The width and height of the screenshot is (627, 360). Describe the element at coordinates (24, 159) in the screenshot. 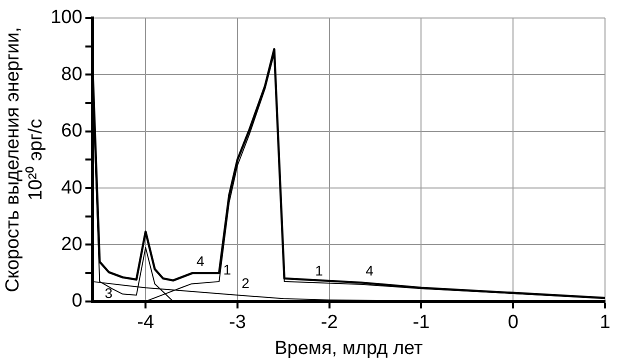

I see `y-axis-title: Скорость выделения энергии, 10²⁰ эрг/с` at that location.